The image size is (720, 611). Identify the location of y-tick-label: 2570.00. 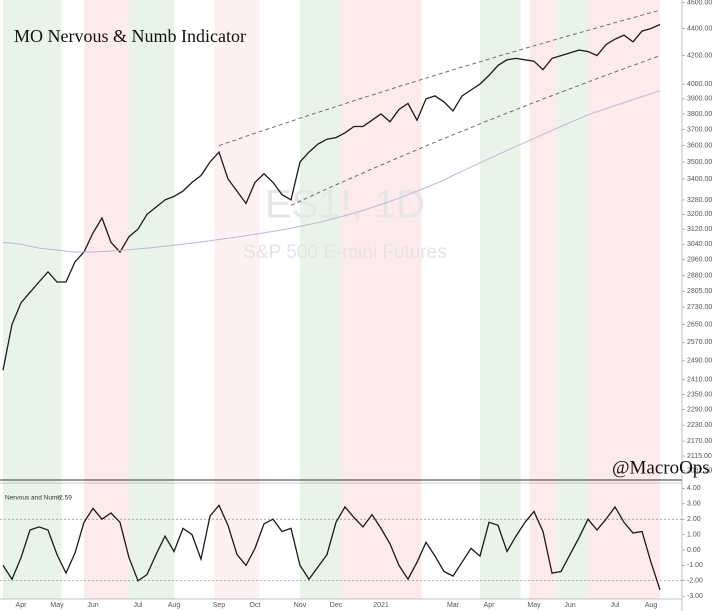
(699, 342).